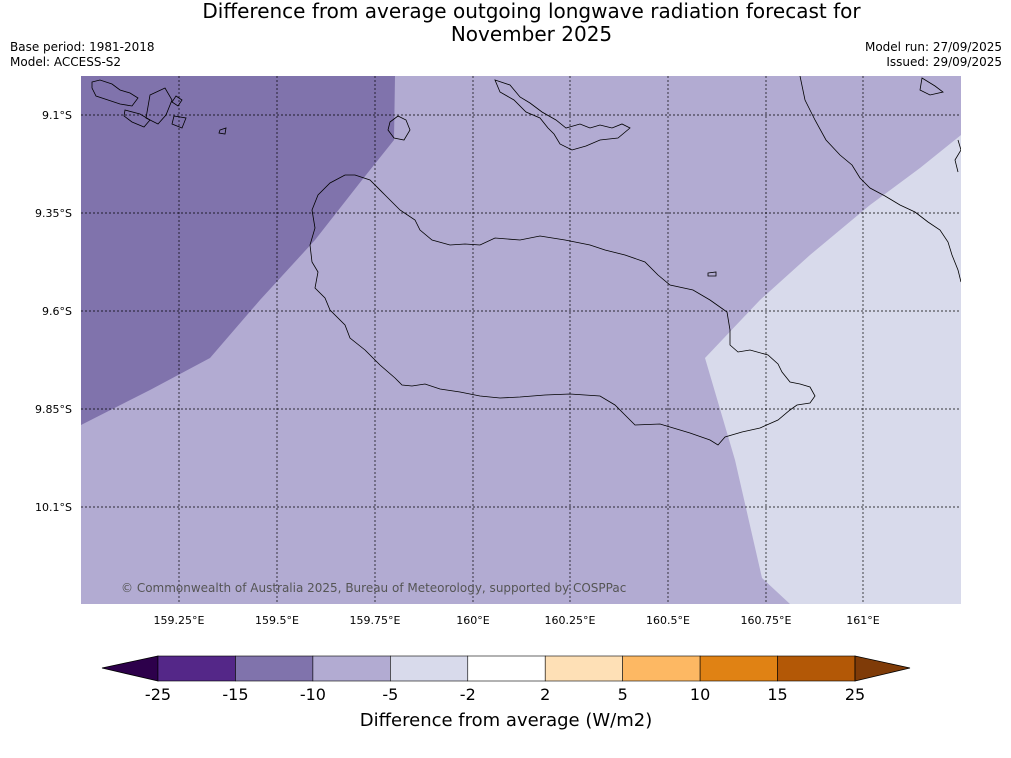 The image size is (1011, 758). Describe the element at coordinates (313, 694) in the screenshot. I see `colorbar-tick-label: -10` at that location.